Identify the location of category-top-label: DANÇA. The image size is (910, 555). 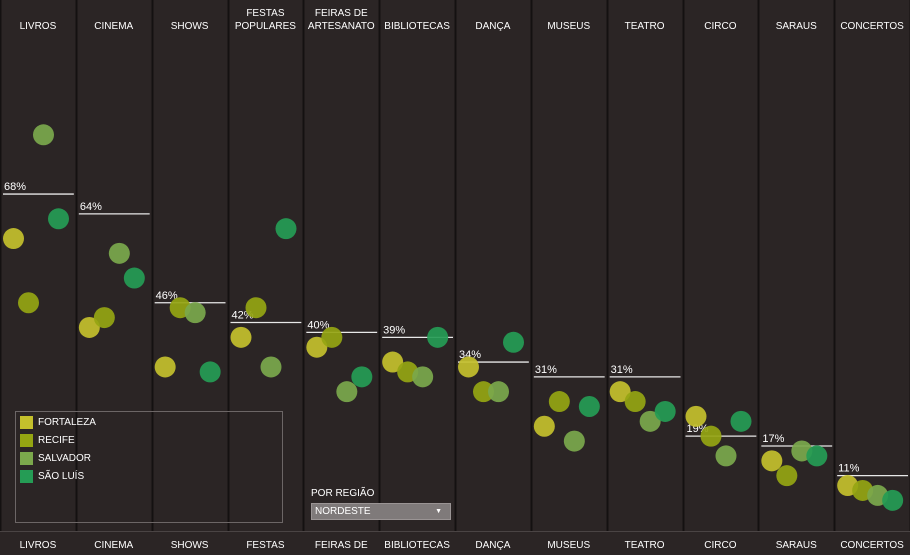
(492, 26).